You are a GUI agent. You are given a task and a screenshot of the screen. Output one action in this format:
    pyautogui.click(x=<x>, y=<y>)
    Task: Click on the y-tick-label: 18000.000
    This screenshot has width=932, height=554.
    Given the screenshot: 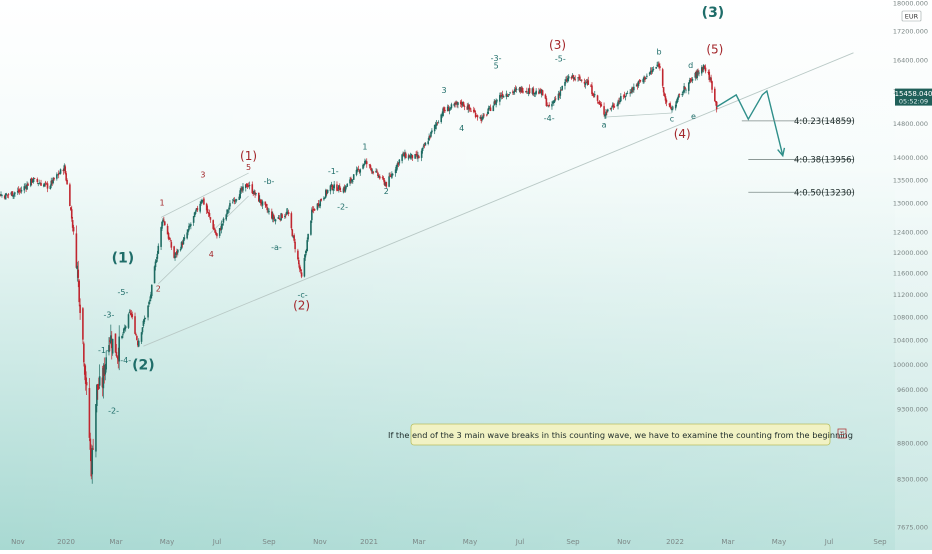 What is the action you would take?
    pyautogui.click(x=910, y=4)
    